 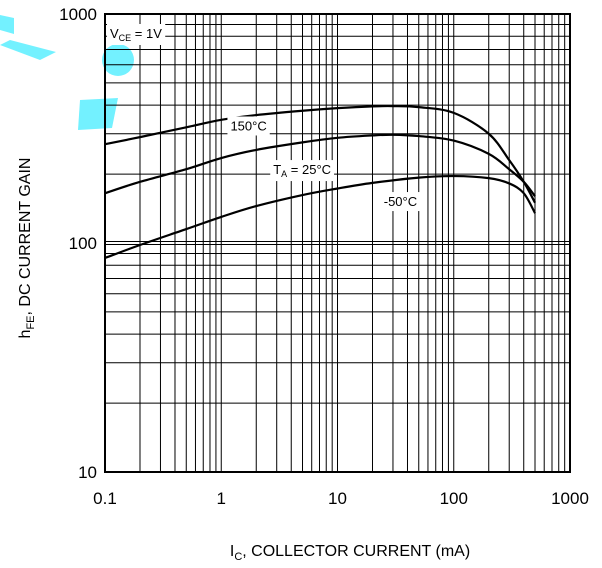 I want to click on y-tick-label: 1000, so click(x=78, y=14).